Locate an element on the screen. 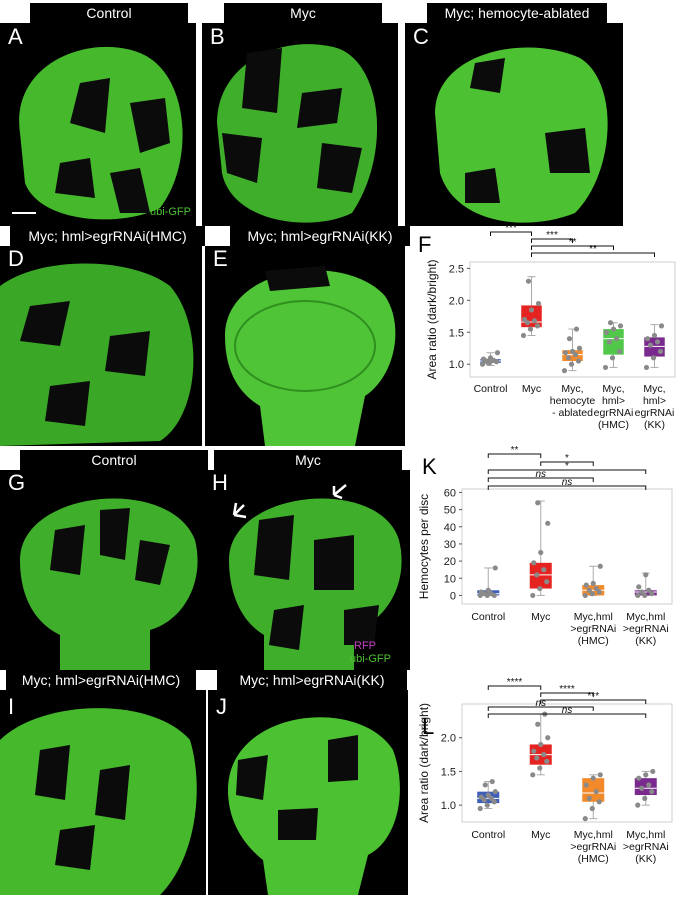 Image resolution: width=685 pixels, height=898 pixels. x-tick-label: Myc, is located at coordinates (572, 389).